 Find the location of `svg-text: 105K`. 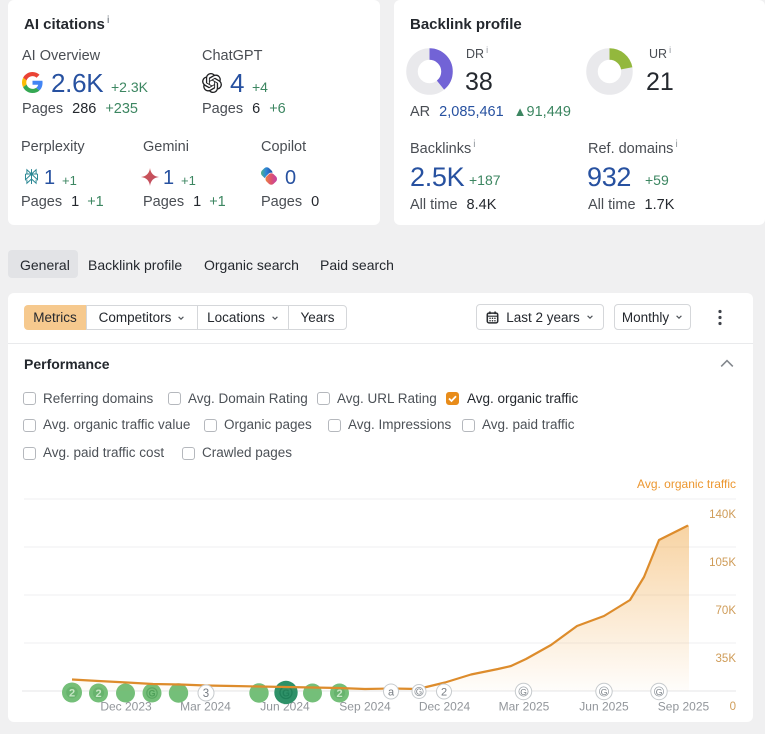

svg-text: 105K is located at coordinates (722, 563).